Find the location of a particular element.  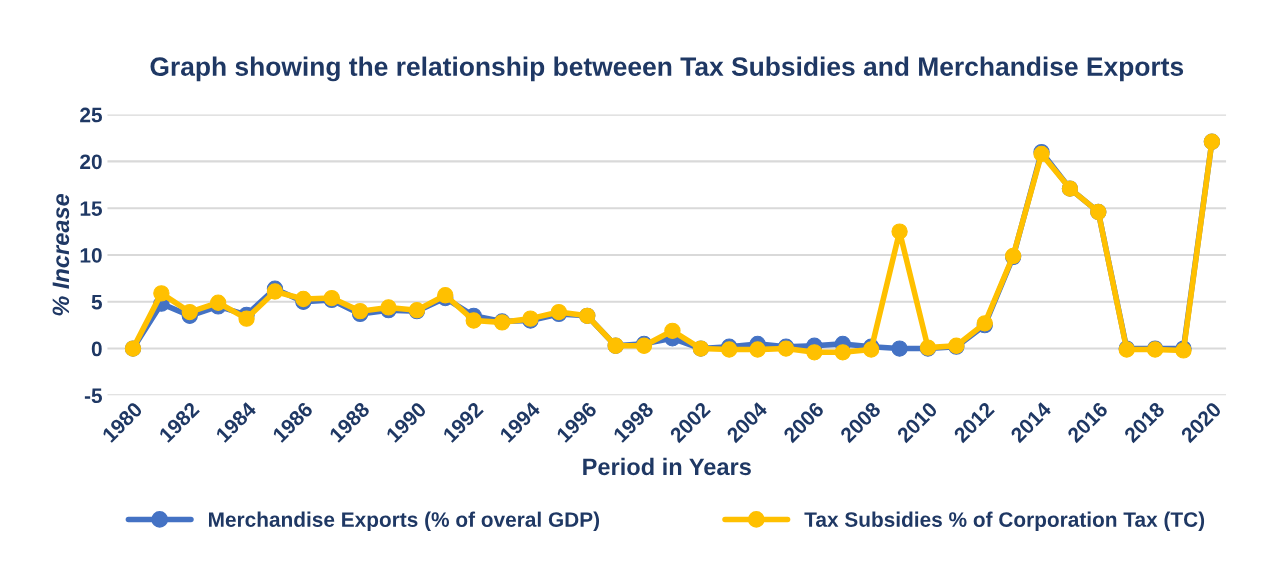

chart-title: Graph showing the relationship betweeen Tax Subsidies and Merchandise Exports is located at coordinates (667, 69).